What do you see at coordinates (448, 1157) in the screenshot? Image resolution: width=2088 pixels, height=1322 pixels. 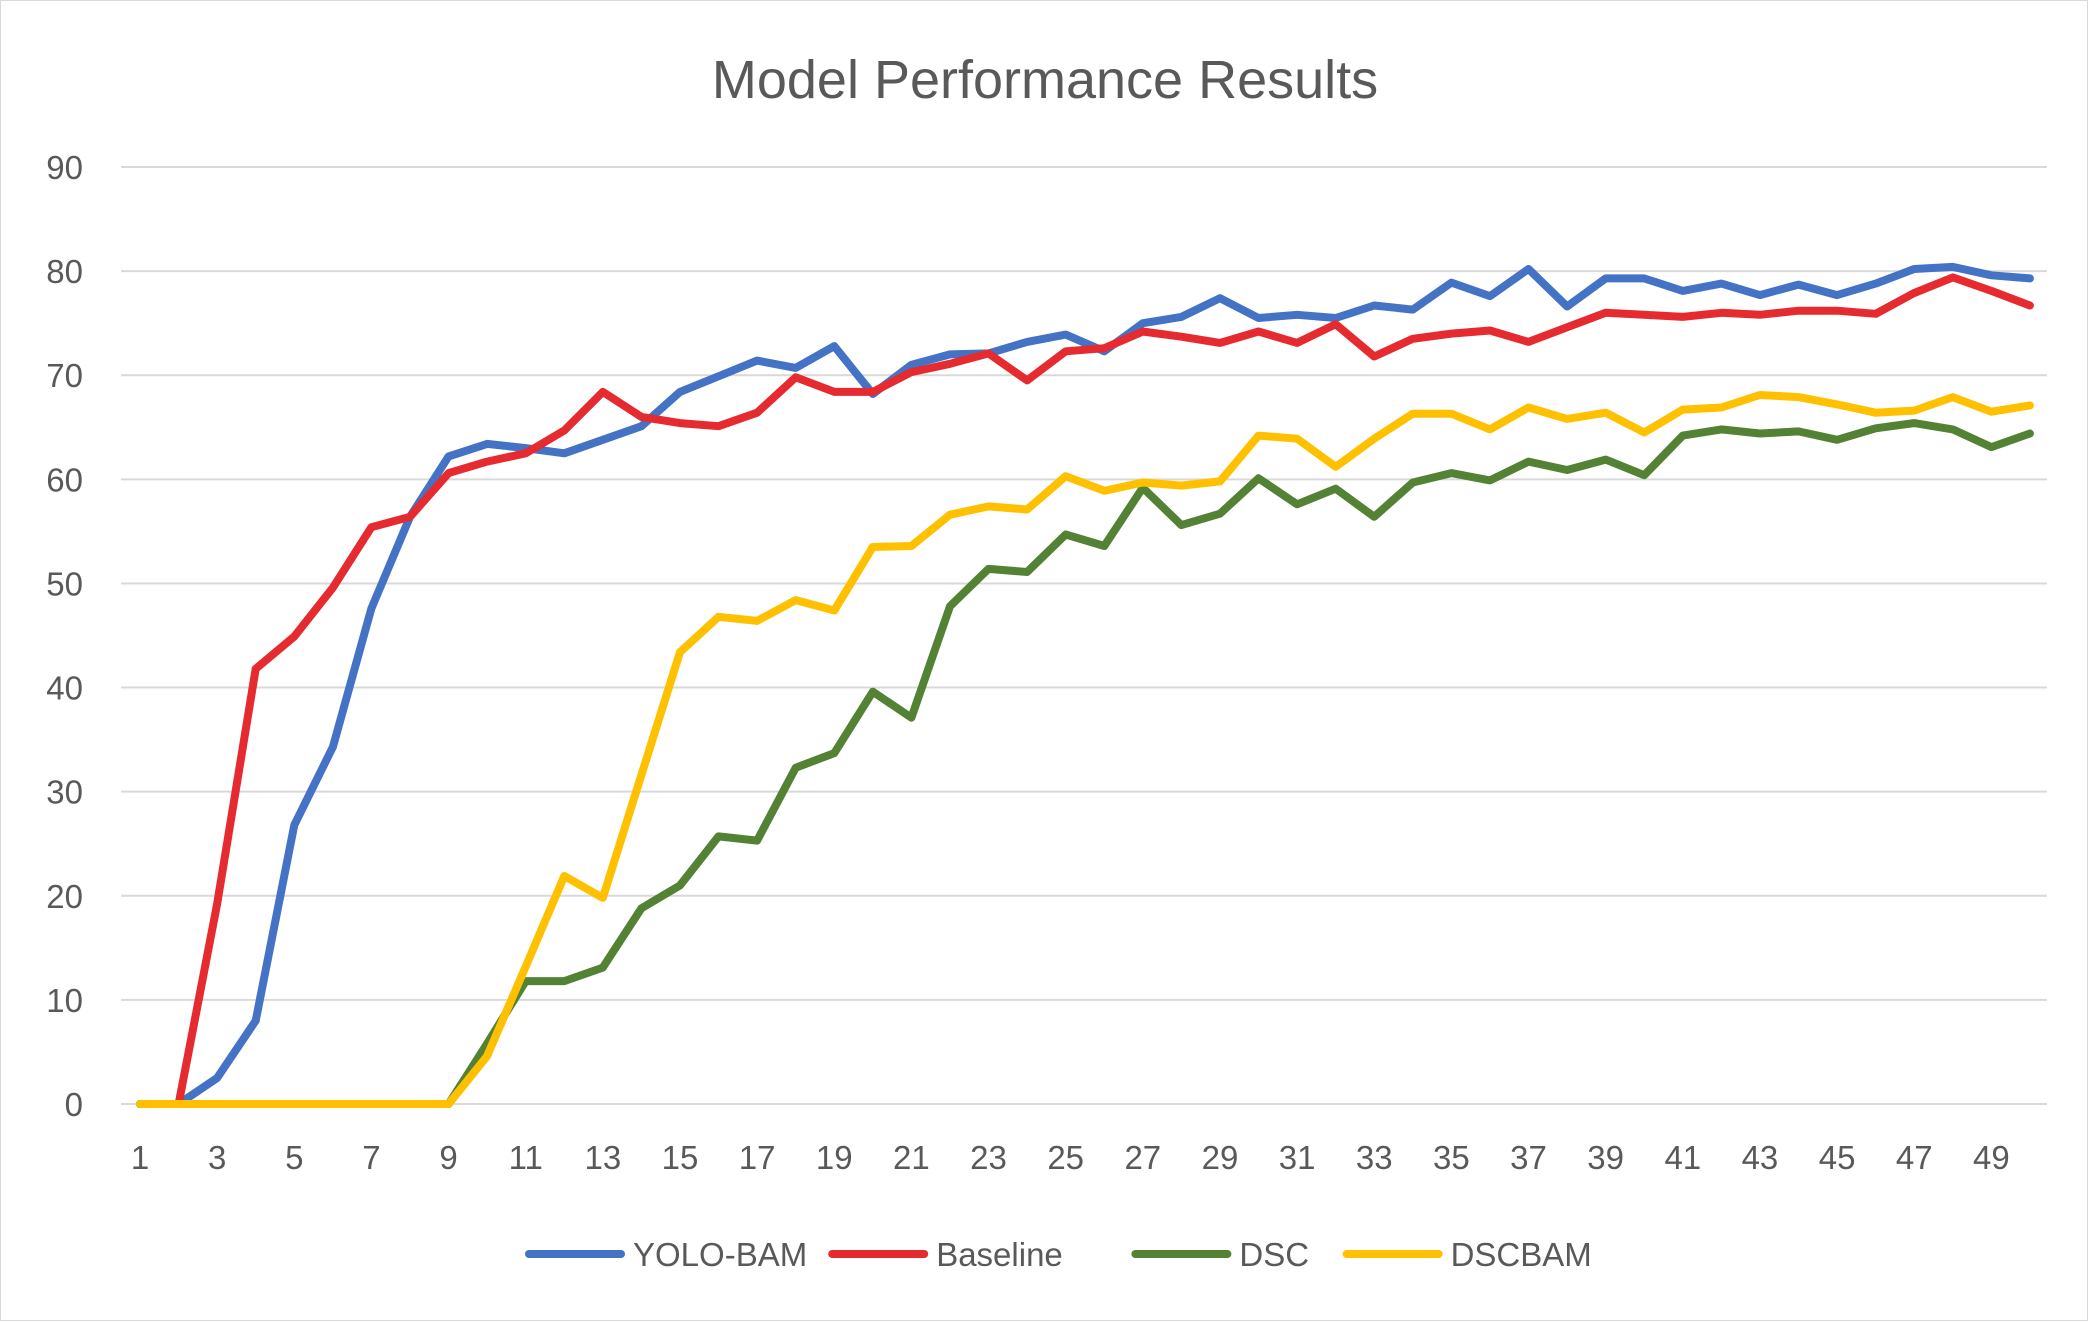 I see `x-tick-label: 9` at bounding box center [448, 1157].